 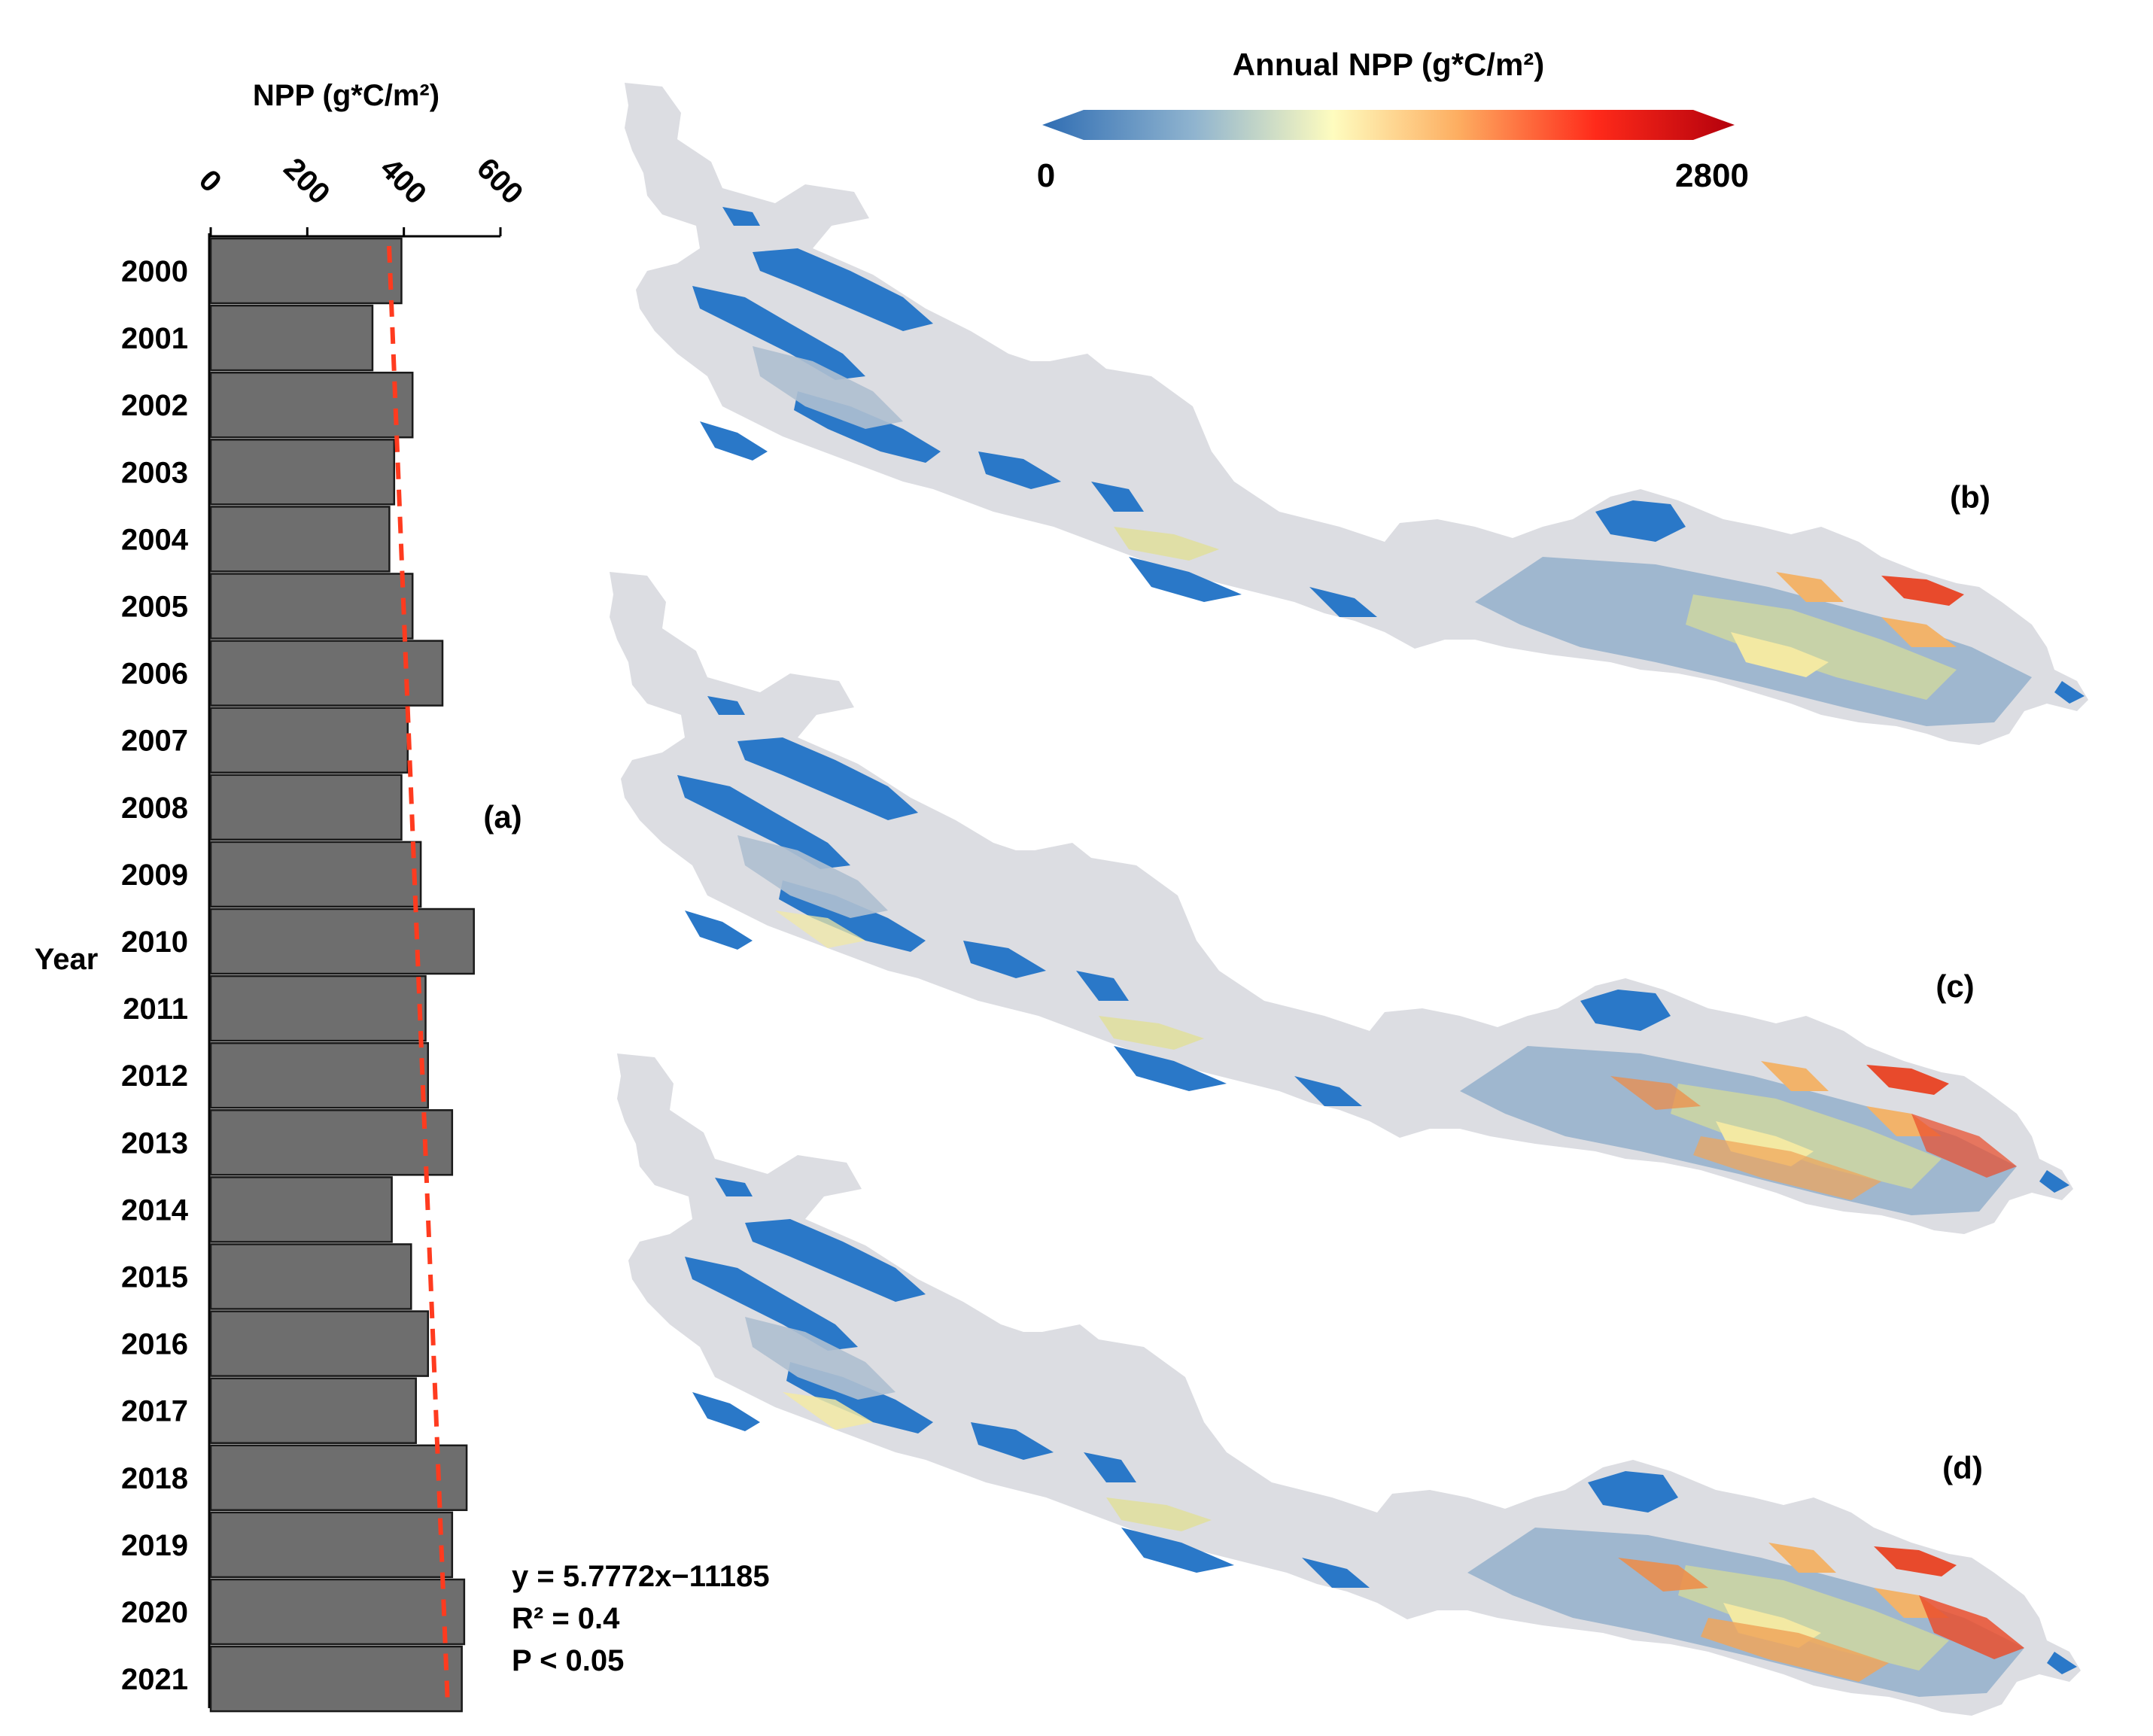 I want to click on regression-equation: y = 5.7772x−11185, so click(x=641, y=1576).